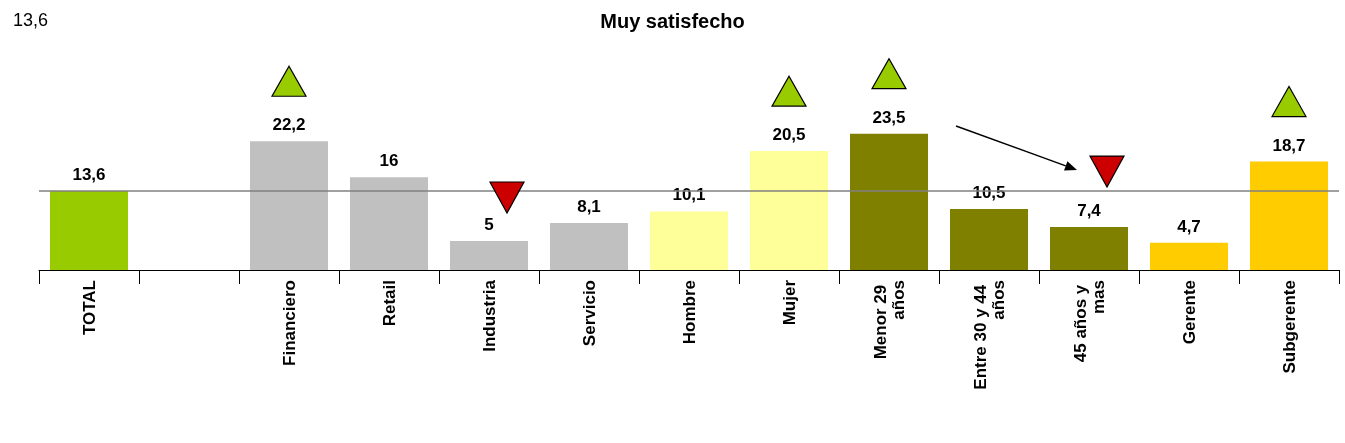 Image resolution: width=1345 pixels, height=443 pixels. What do you see at coordinates (289, 125) in the screenshot?
I see `data-label: 22,2` at bounding box center [289, 125].